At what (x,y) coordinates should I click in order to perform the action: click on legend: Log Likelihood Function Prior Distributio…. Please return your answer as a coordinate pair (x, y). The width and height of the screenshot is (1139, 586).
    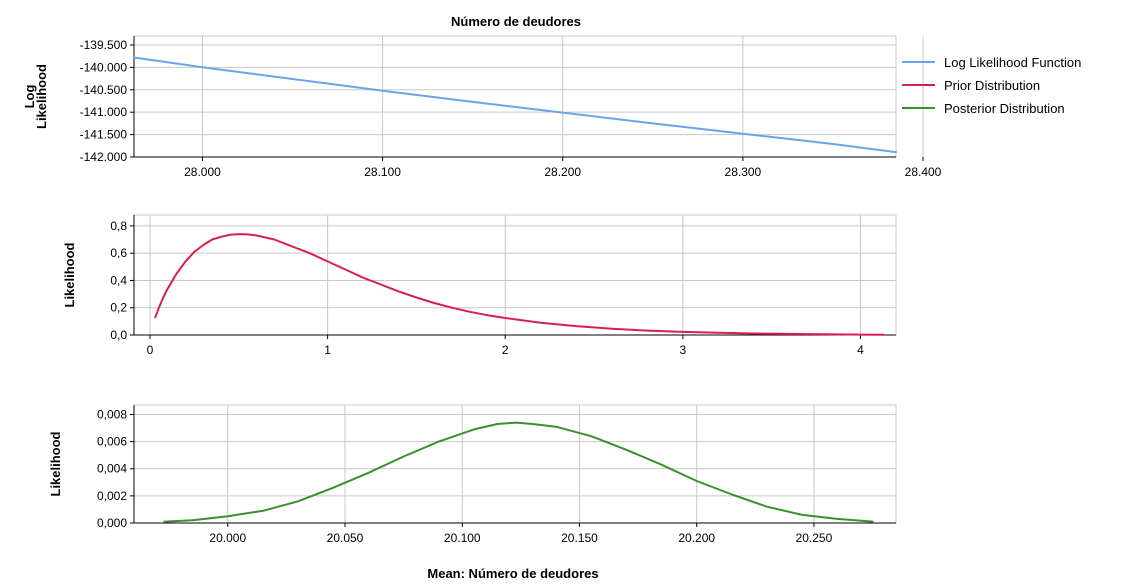
    Looking at the image, I should click on (991, 85).